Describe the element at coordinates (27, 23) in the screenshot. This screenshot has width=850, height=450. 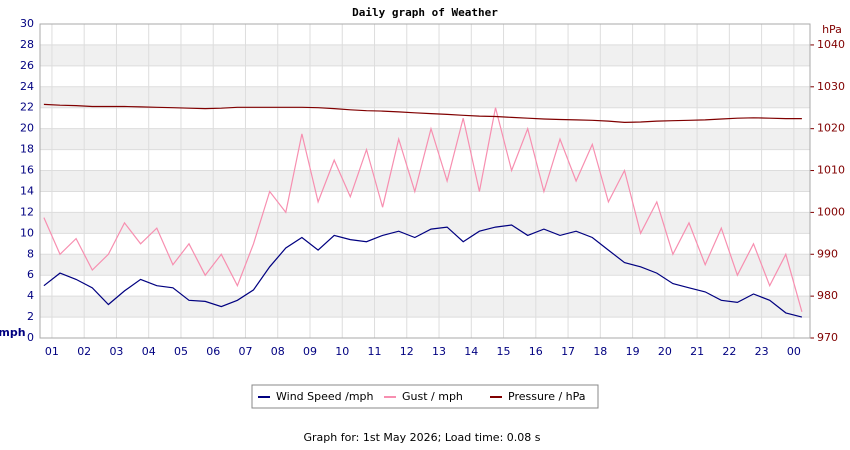
I see `y-tick-label: 30` at that location.